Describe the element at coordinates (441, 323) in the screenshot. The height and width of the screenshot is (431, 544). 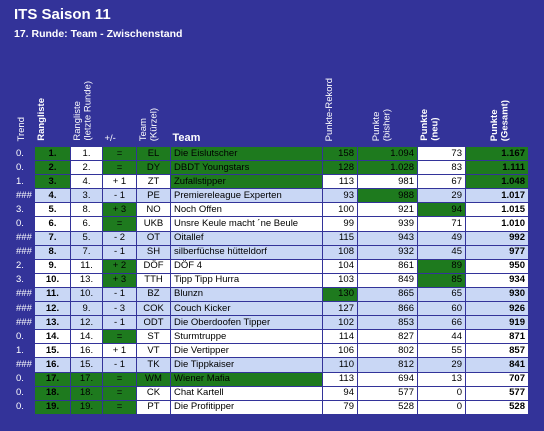
I see `new-points: 66` at that location.